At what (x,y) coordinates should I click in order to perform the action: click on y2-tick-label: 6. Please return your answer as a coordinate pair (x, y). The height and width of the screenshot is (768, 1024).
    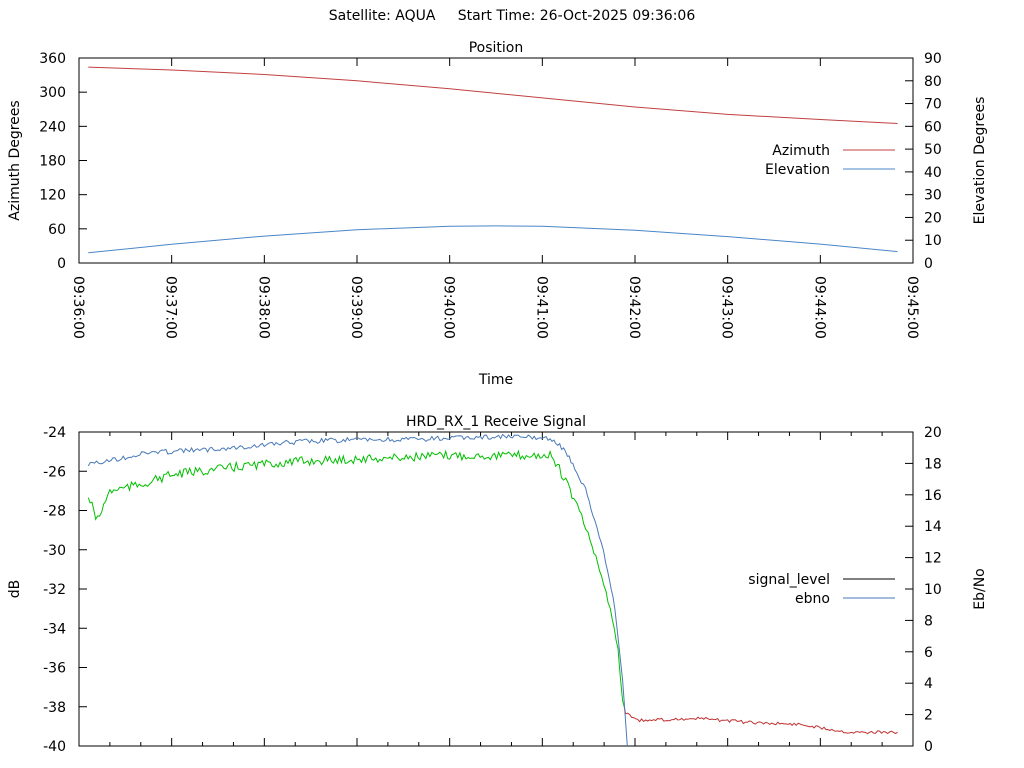
    Looking at the image, I should click on (928, 653).